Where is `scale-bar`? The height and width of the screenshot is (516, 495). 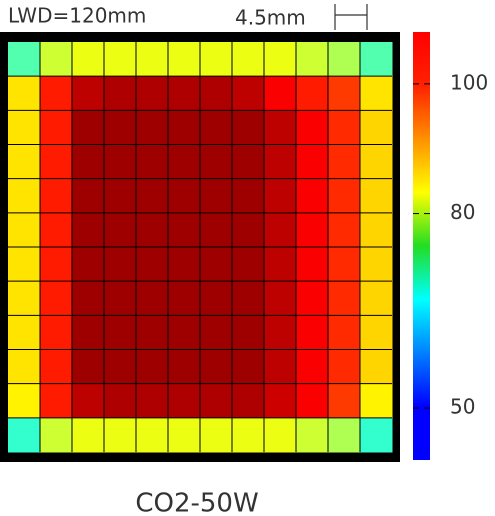 scale-bar is located at coordinates (351, 17).